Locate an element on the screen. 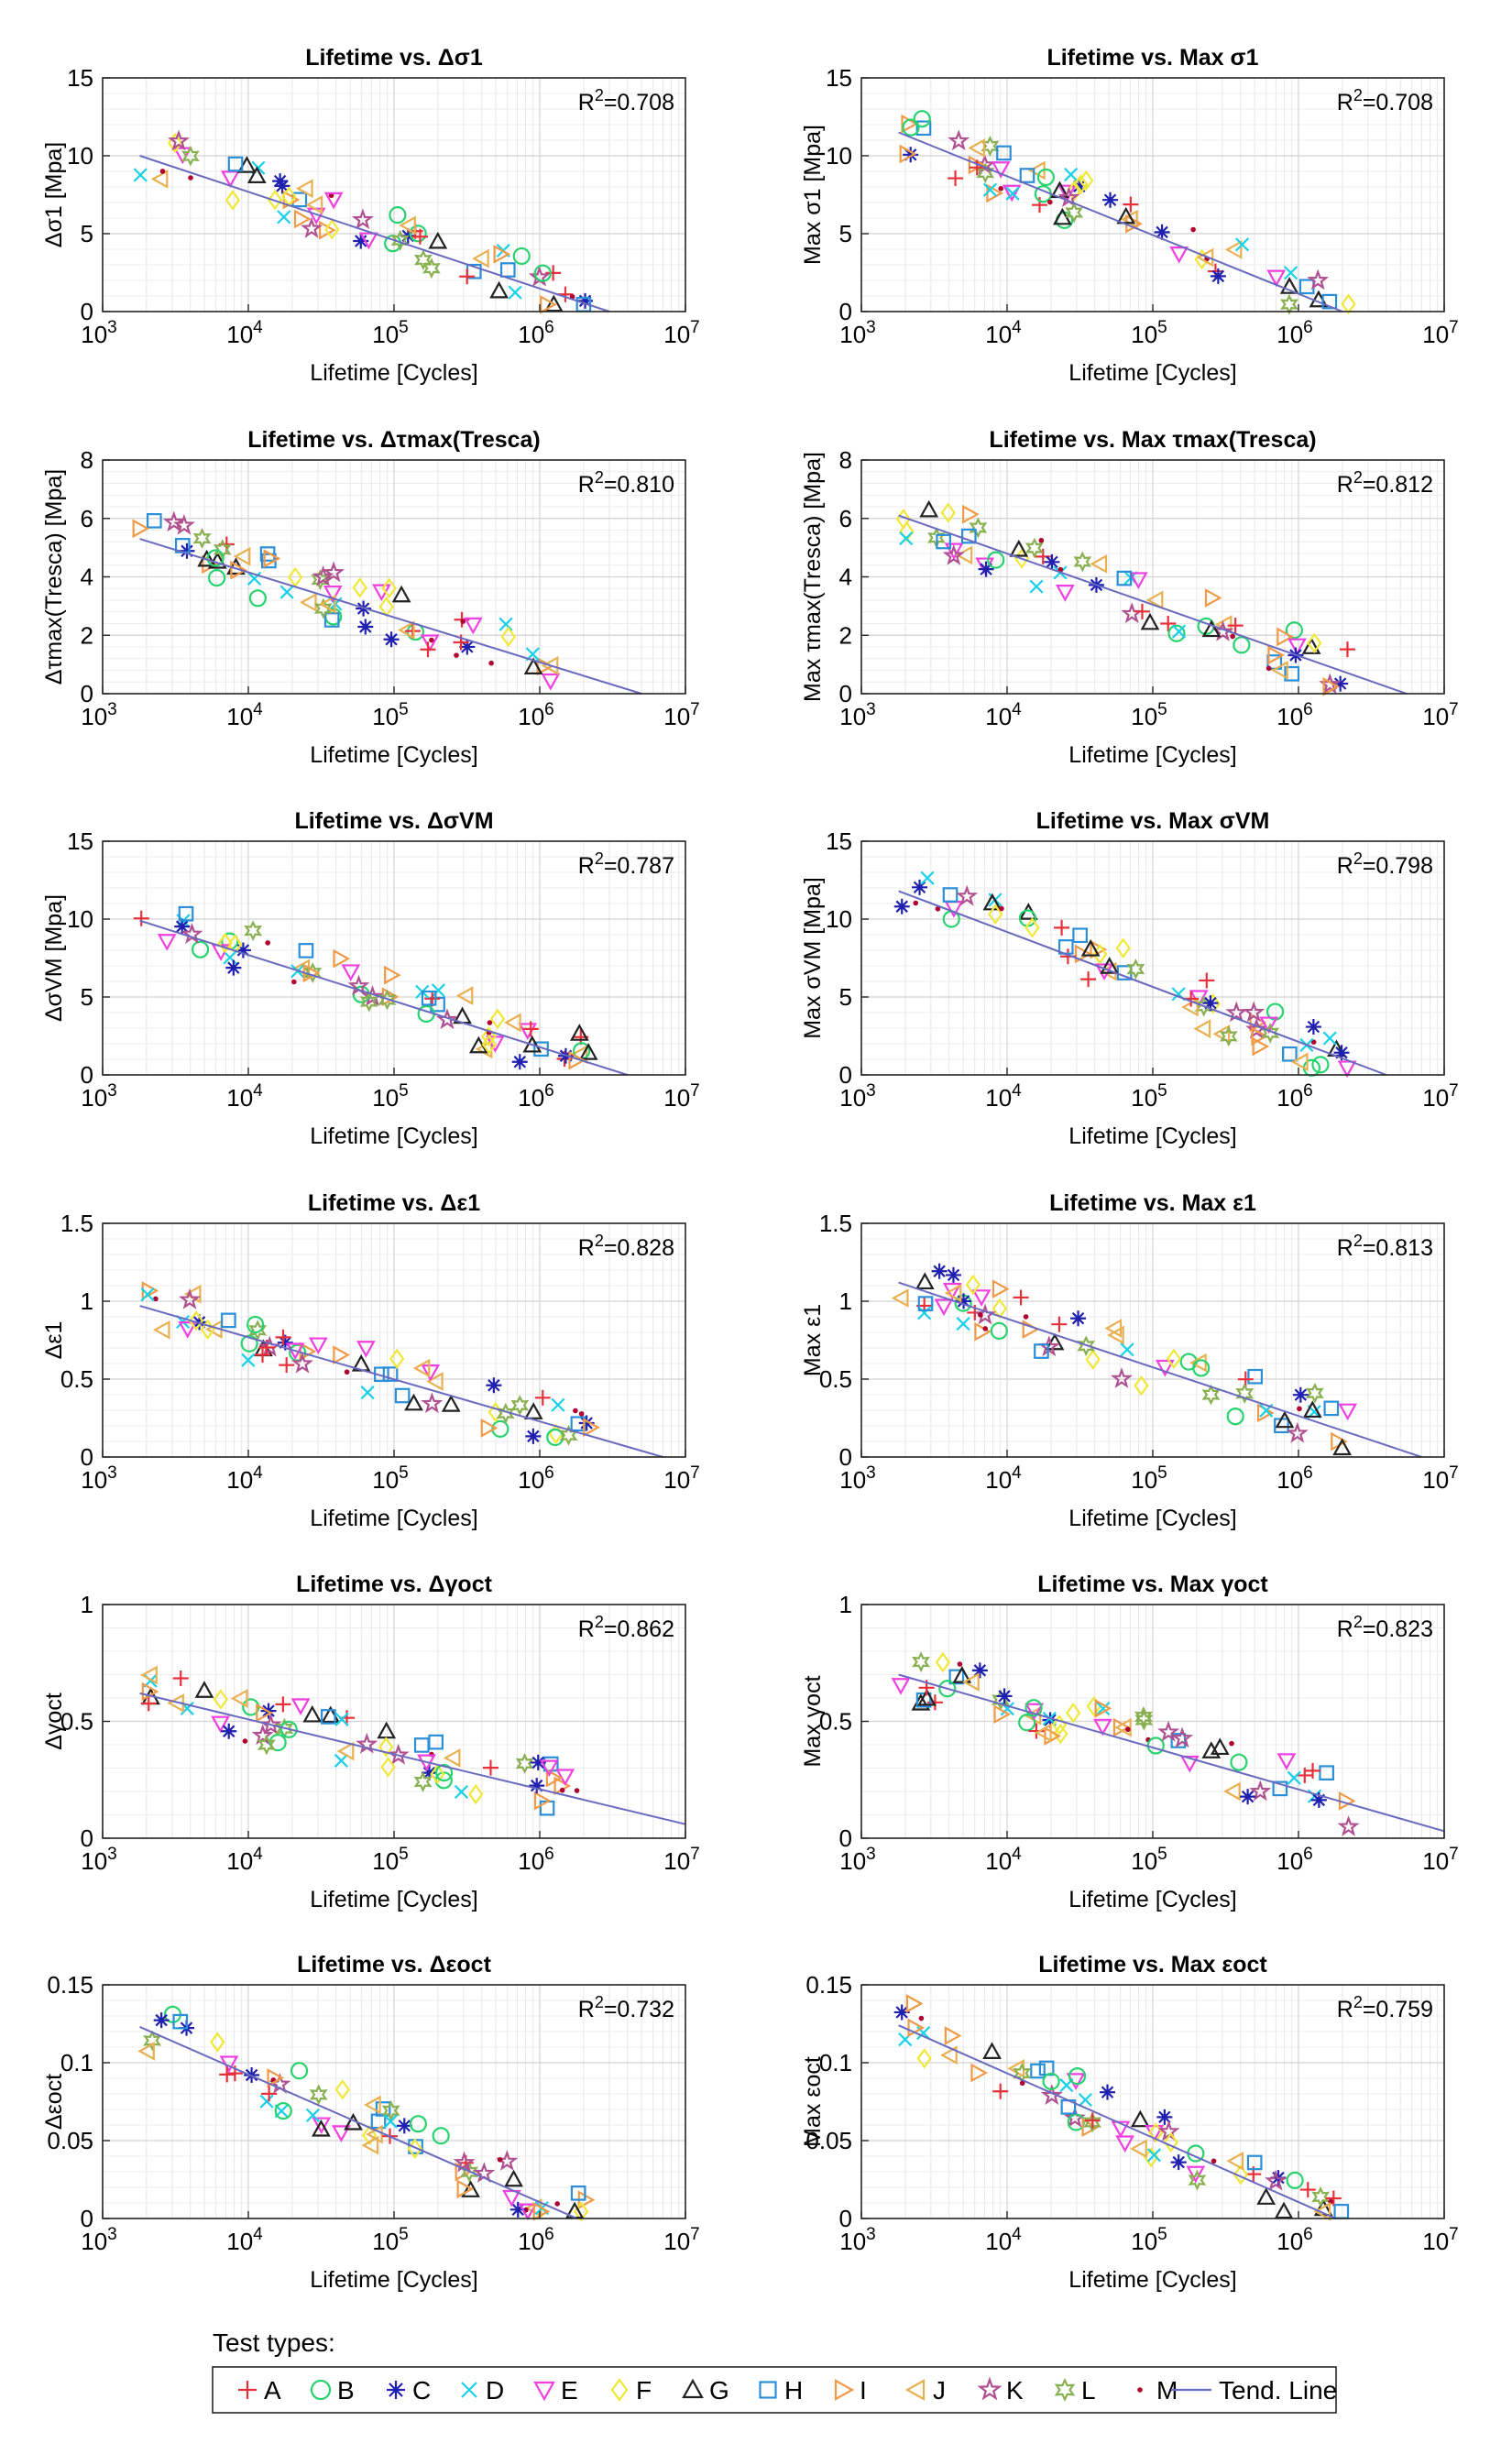 The image size is (1512, 2443). x-tick-label: 10³ is located at coordinates (99, 1478).